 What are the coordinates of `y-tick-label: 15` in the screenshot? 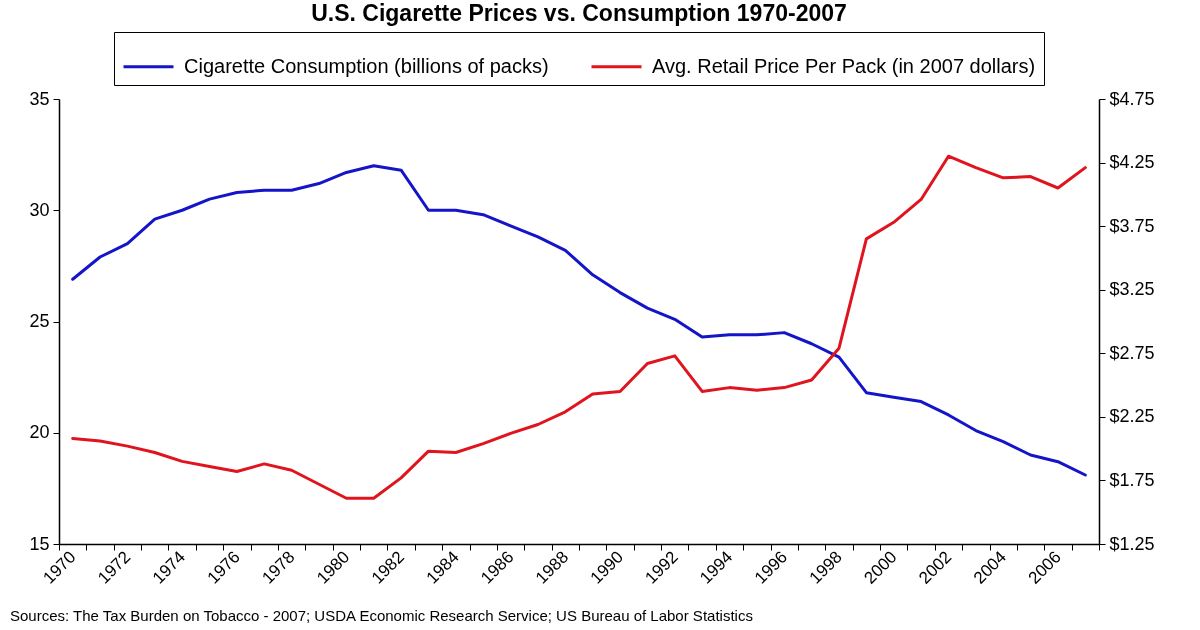 It's located at (39, 543).